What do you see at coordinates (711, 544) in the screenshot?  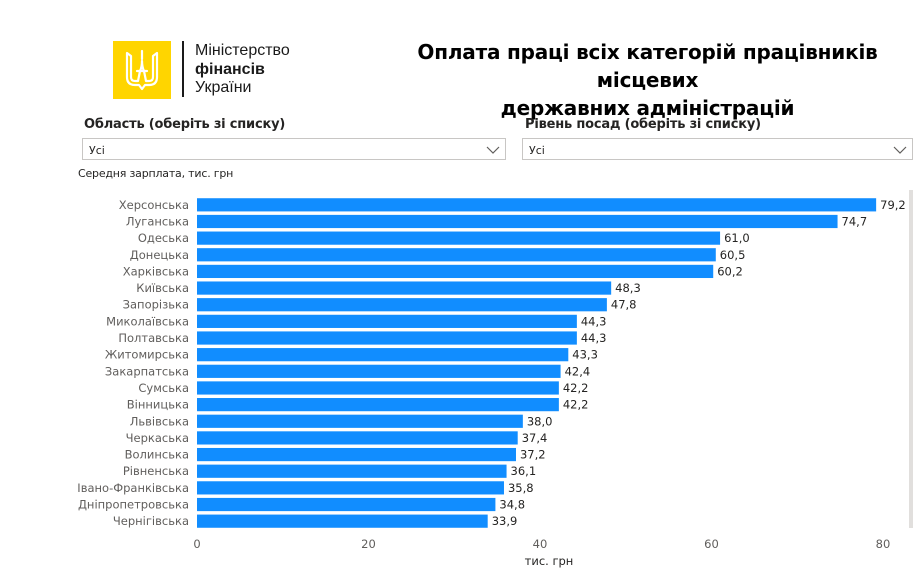 I see `x-tick-label: 60` at bounding box center [711, 544].